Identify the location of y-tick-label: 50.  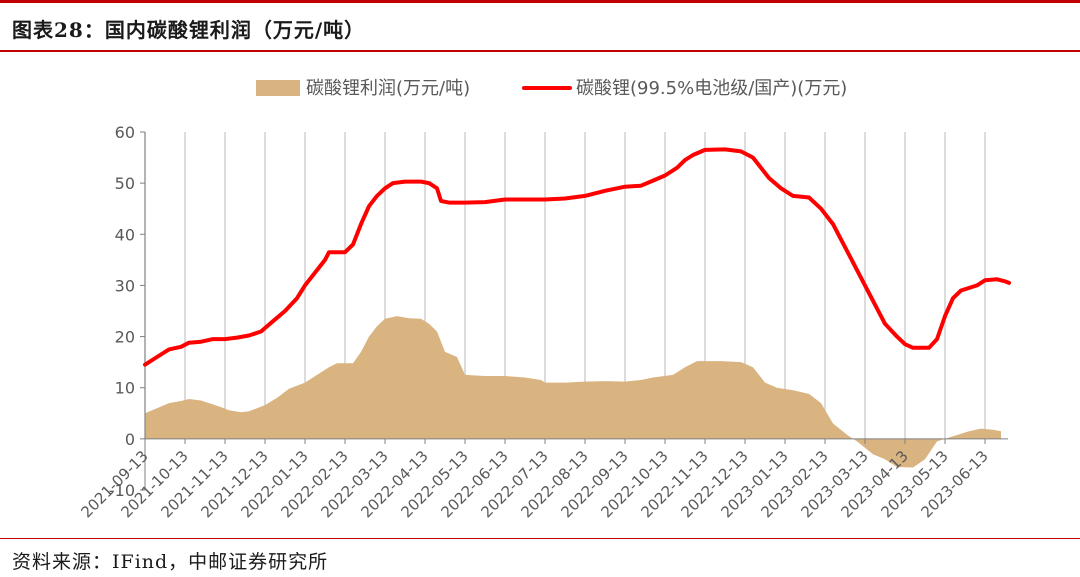
(125, 183).